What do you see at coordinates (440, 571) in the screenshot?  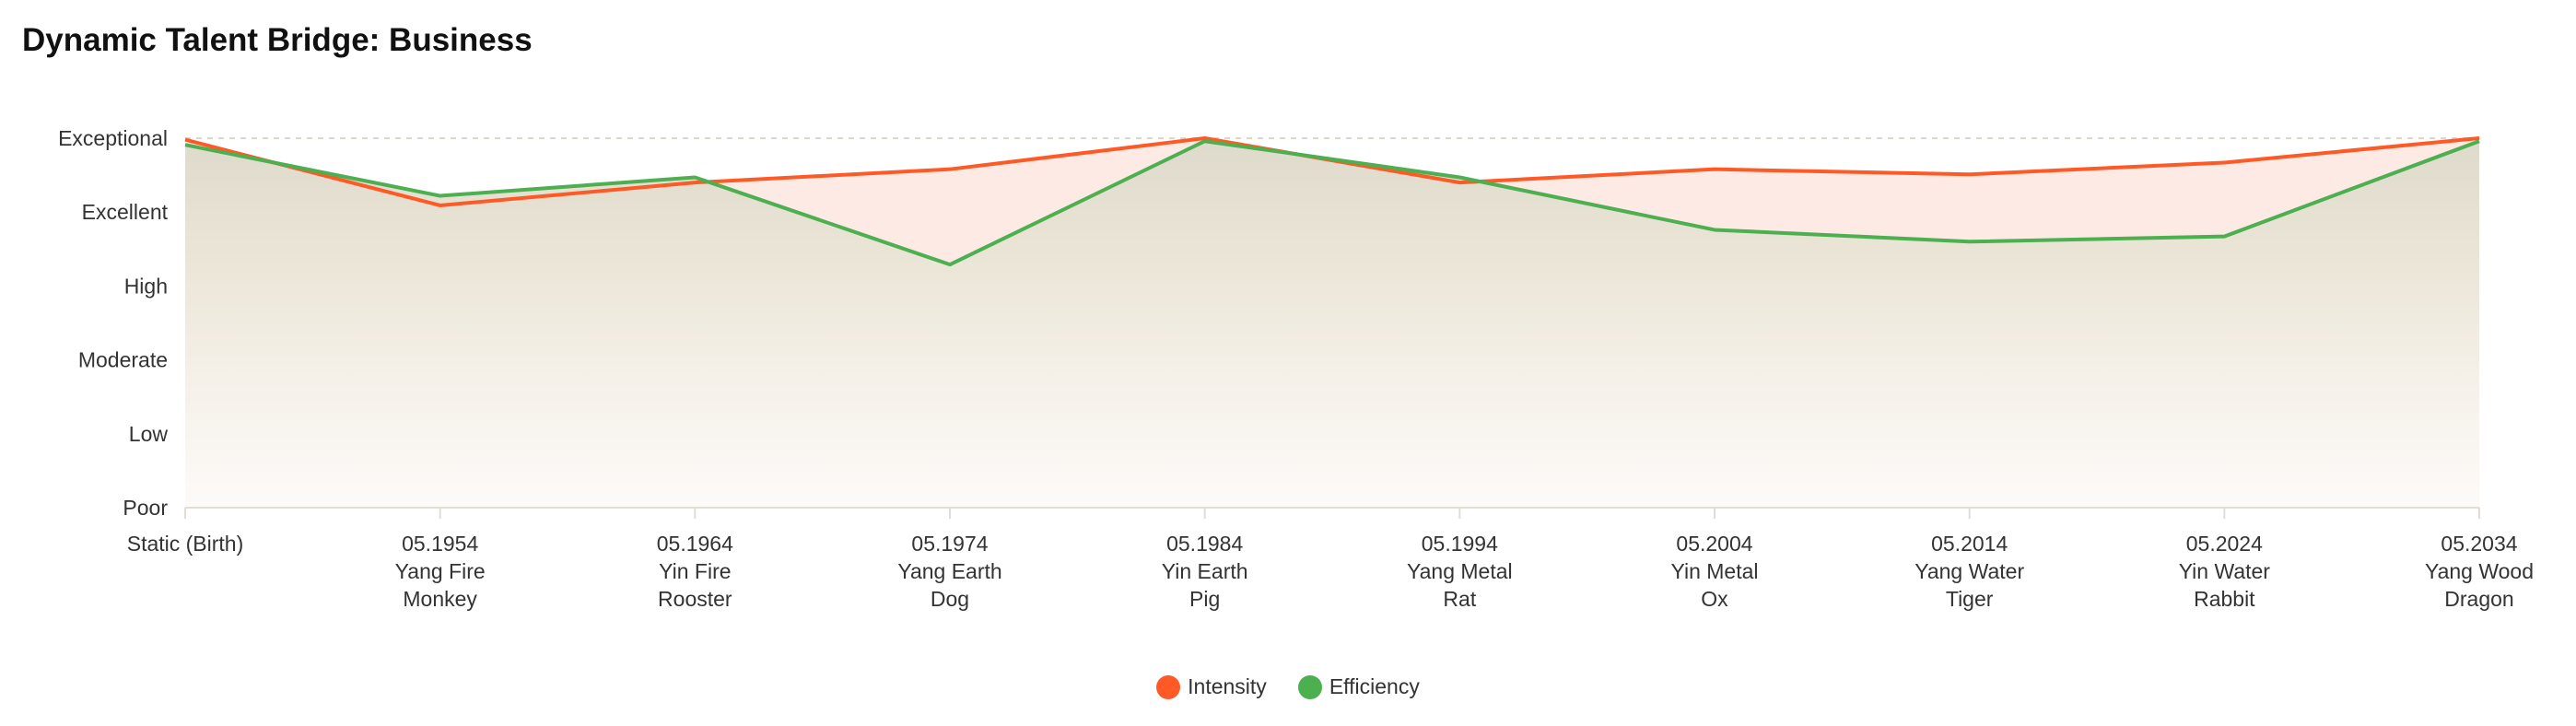 I see `x-tick-label: Yang Fire` at bounding box center [440, 571].